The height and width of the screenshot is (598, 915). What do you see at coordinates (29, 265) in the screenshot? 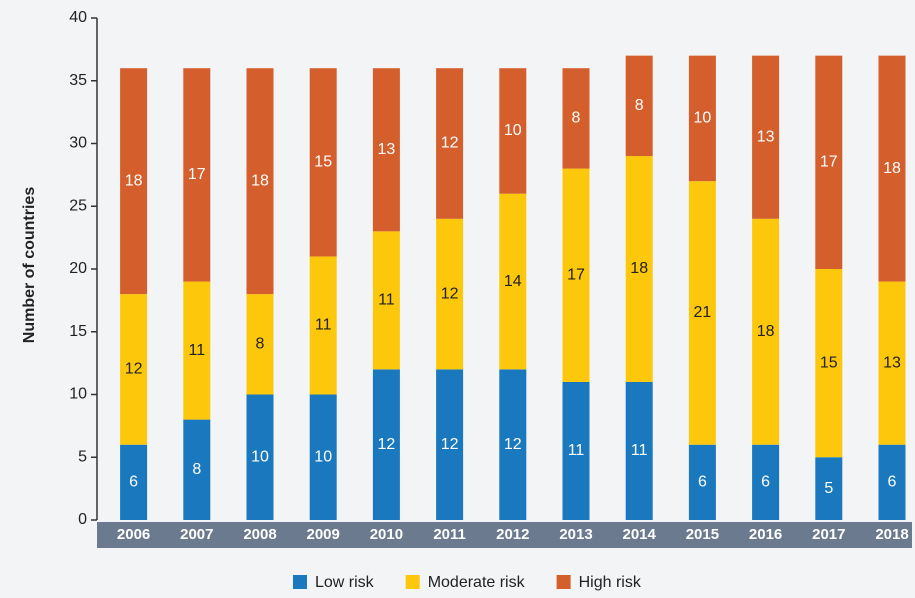
I see `y-axis-title: Number of countries` at bounding box center [29, 265].